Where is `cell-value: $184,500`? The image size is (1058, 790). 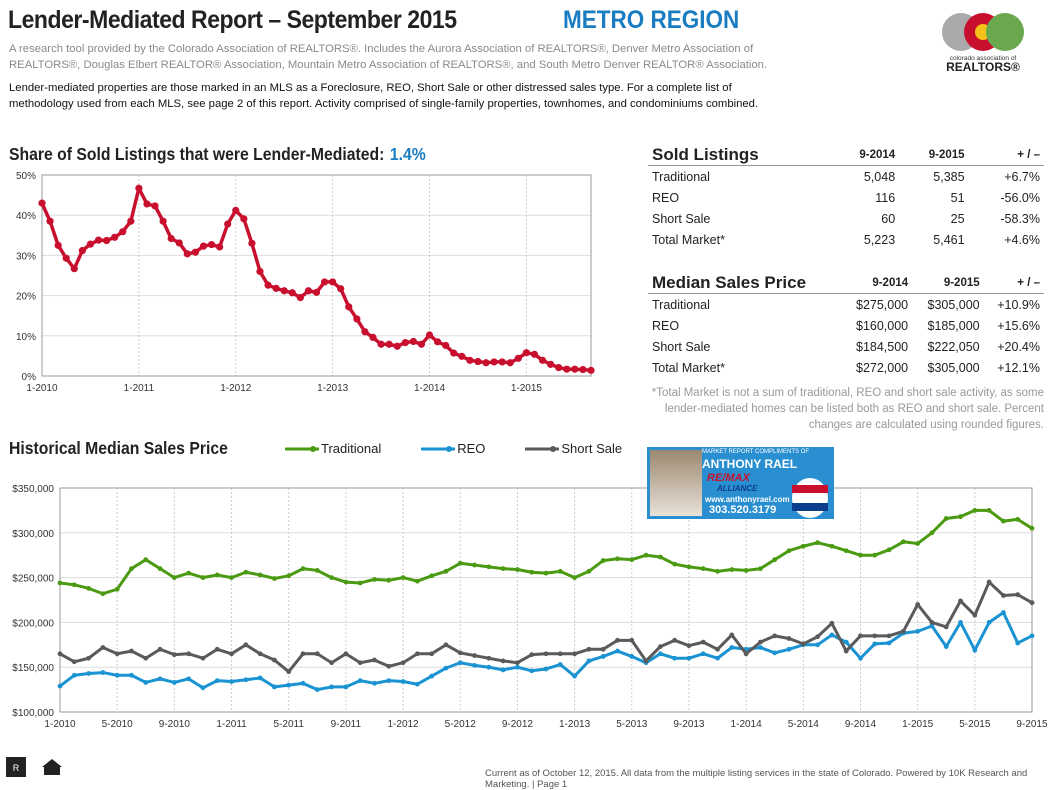 cell-value: $184,500 is located at coordinates (882, 346).